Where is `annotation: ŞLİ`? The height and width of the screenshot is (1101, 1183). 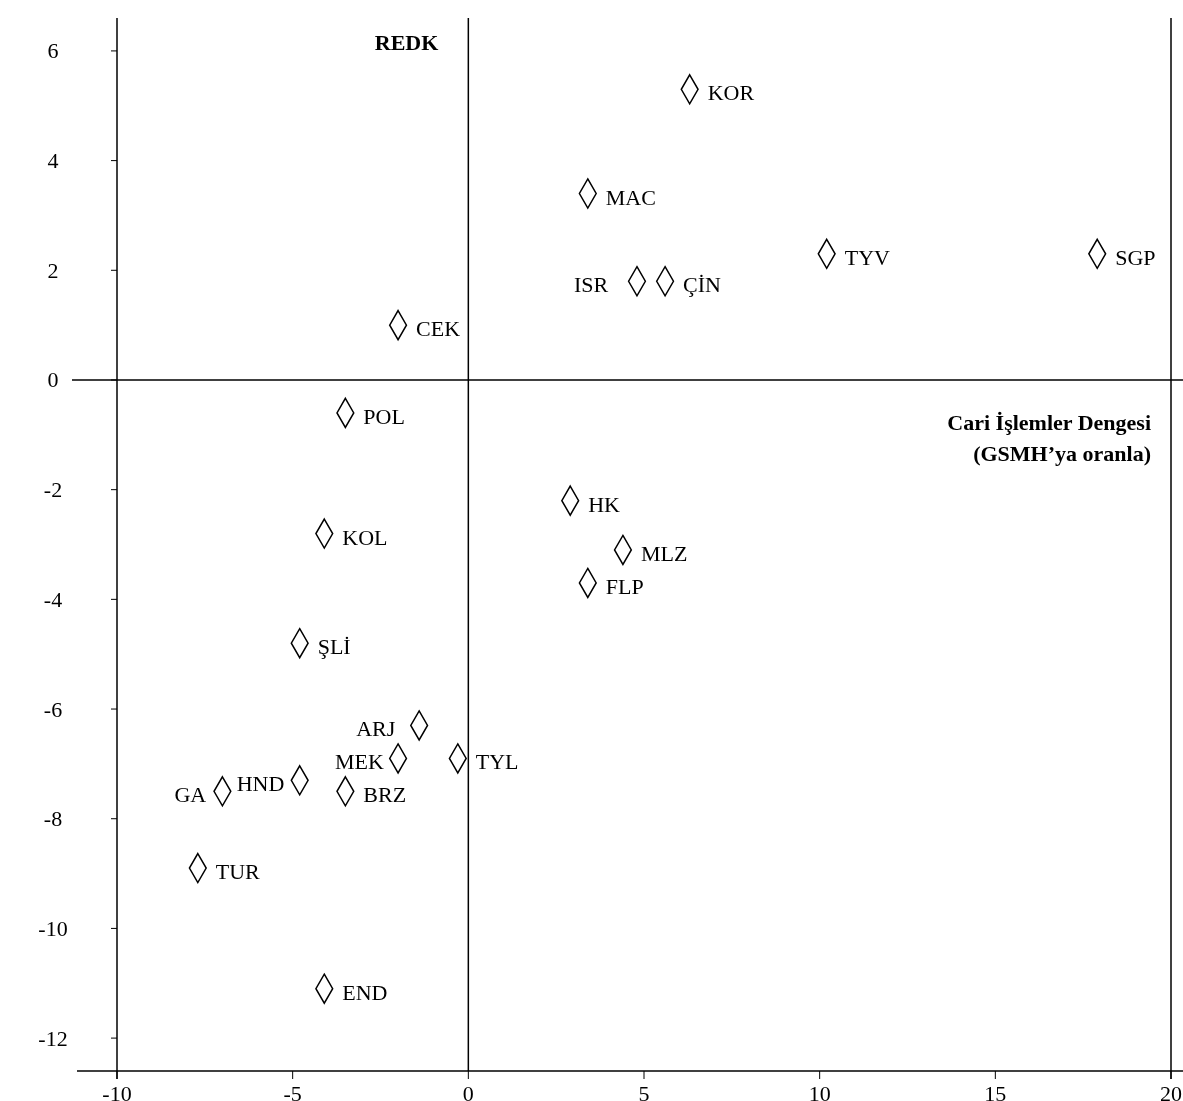
annotation: ŞLİ is located at coordinates (334, 647).